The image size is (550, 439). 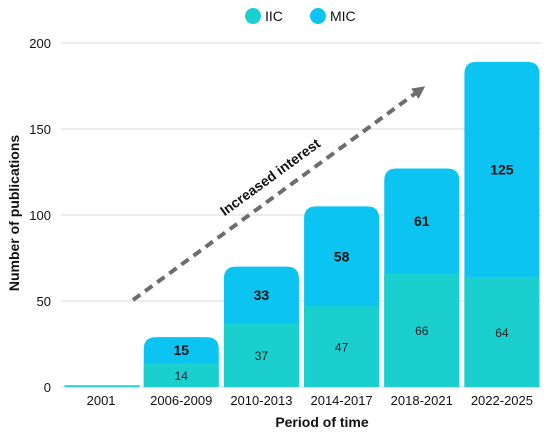 What do you see at coordinates (253, 16) in the screenshot?
I see `legend-swatch-iic` at bounding box center [253, 16].